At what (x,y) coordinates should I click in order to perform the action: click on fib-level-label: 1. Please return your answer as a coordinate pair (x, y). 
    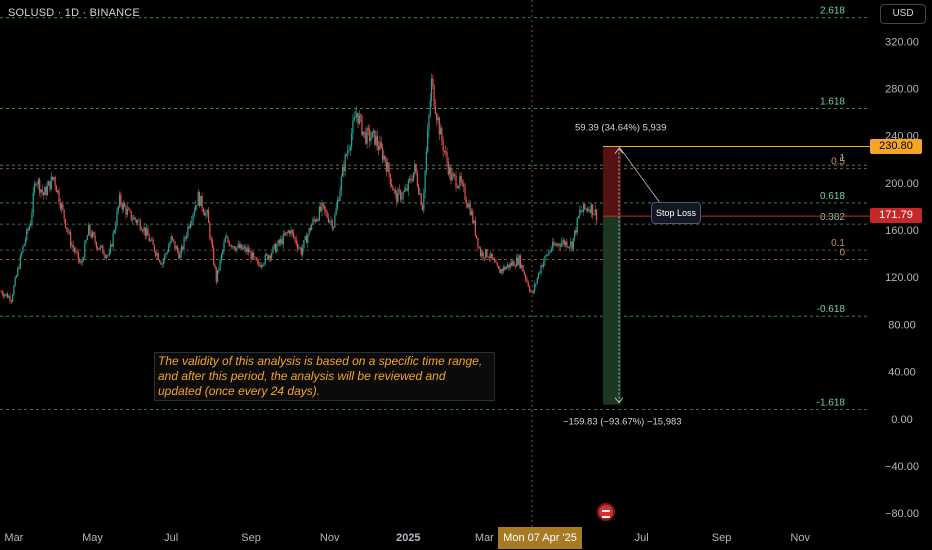
    Looking at the image, I should click on (842, 158).